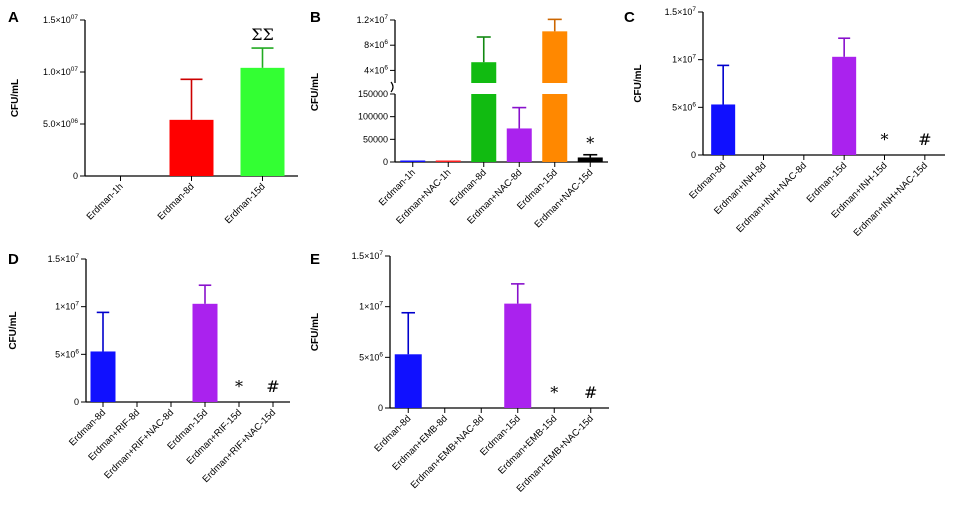 This screenshot has width=957, height=516. I want to click on y-tick-label-b-mantissa: 1.2×10, so click(371, 20).